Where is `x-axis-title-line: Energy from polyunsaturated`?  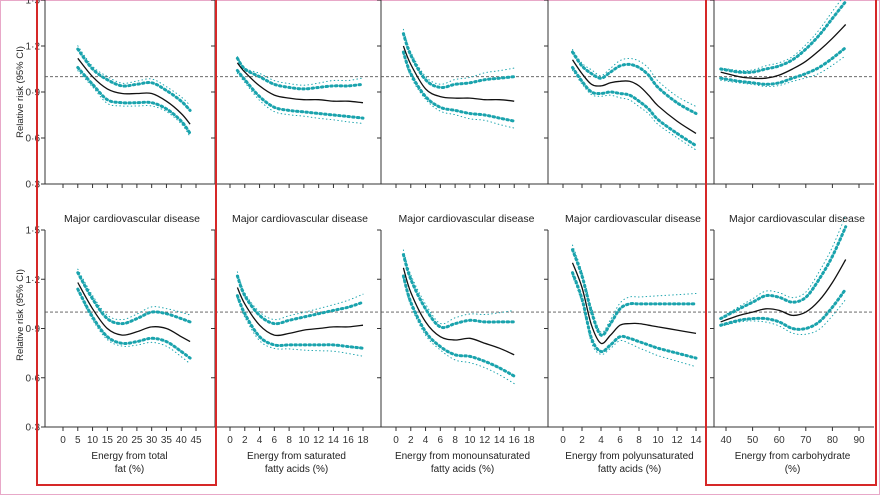
x-axis-title-line: Energy from polyunsaturated is located at coordinates (629, 456).